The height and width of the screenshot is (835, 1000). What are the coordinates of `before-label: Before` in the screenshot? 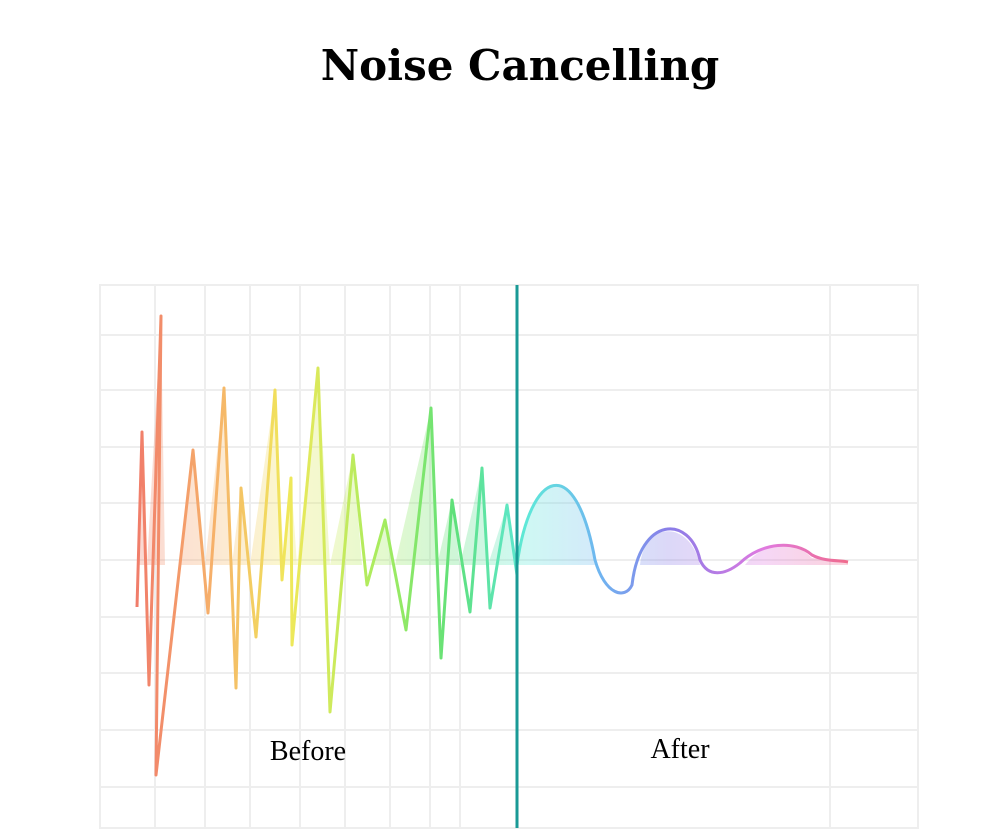 It's located at (308, 751).